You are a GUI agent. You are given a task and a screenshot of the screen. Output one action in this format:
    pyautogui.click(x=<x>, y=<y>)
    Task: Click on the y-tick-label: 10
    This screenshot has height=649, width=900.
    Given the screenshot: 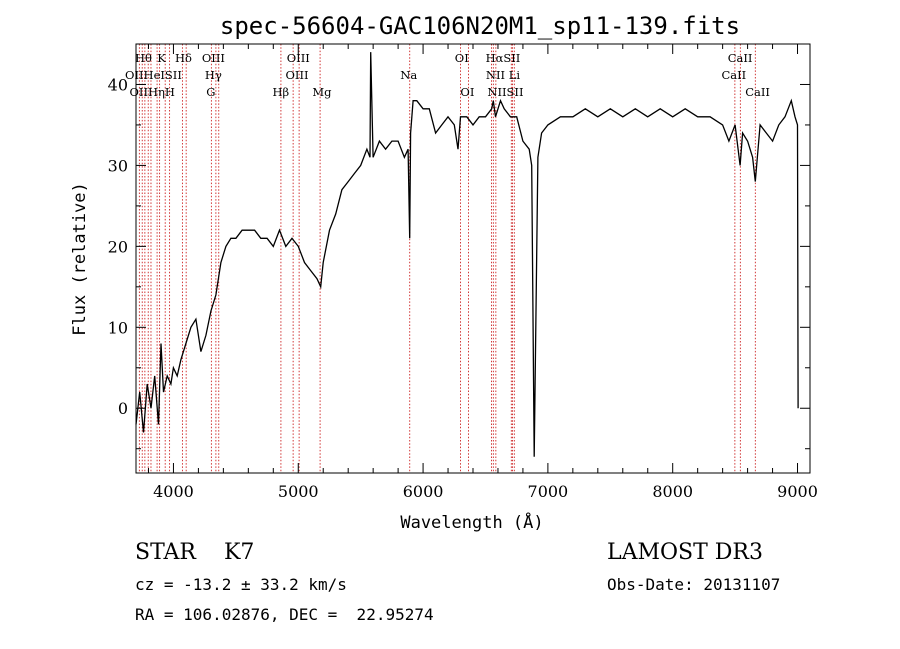 What is the action you would take?
    pyautogui.click(x=118, y=327)
    